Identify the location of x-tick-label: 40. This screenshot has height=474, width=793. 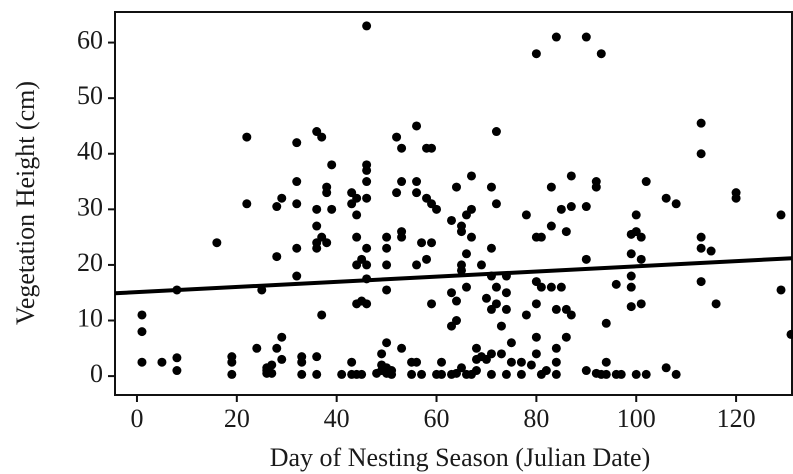
(337, 418).